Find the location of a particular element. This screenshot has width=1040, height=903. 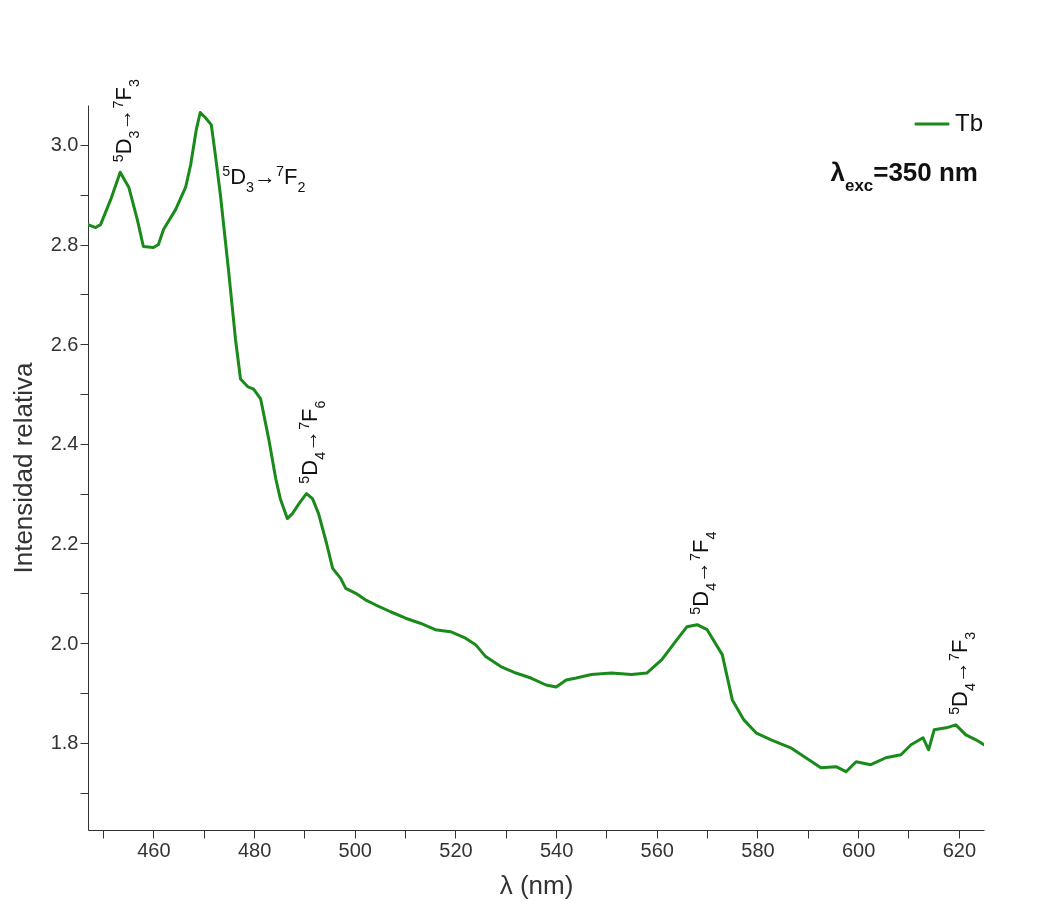

y-tick-label: 2.2 is located at coordinates (64, 542).